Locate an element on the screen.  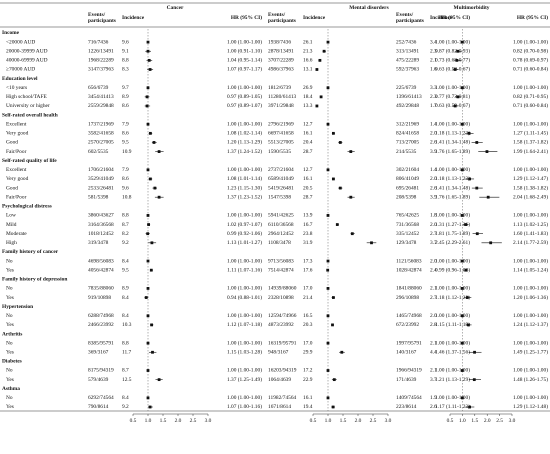
group-label: Education level is located at coordinates (20, 79).